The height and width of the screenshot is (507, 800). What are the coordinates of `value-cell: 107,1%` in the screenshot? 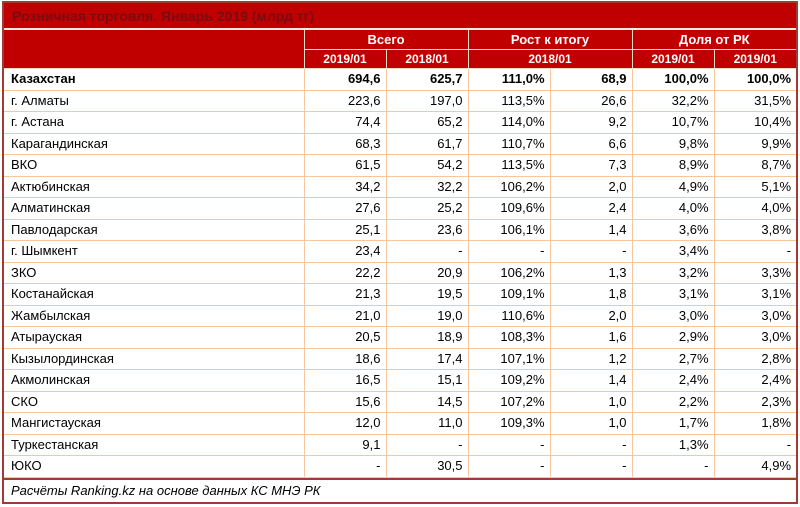 It's located at (509, 358).